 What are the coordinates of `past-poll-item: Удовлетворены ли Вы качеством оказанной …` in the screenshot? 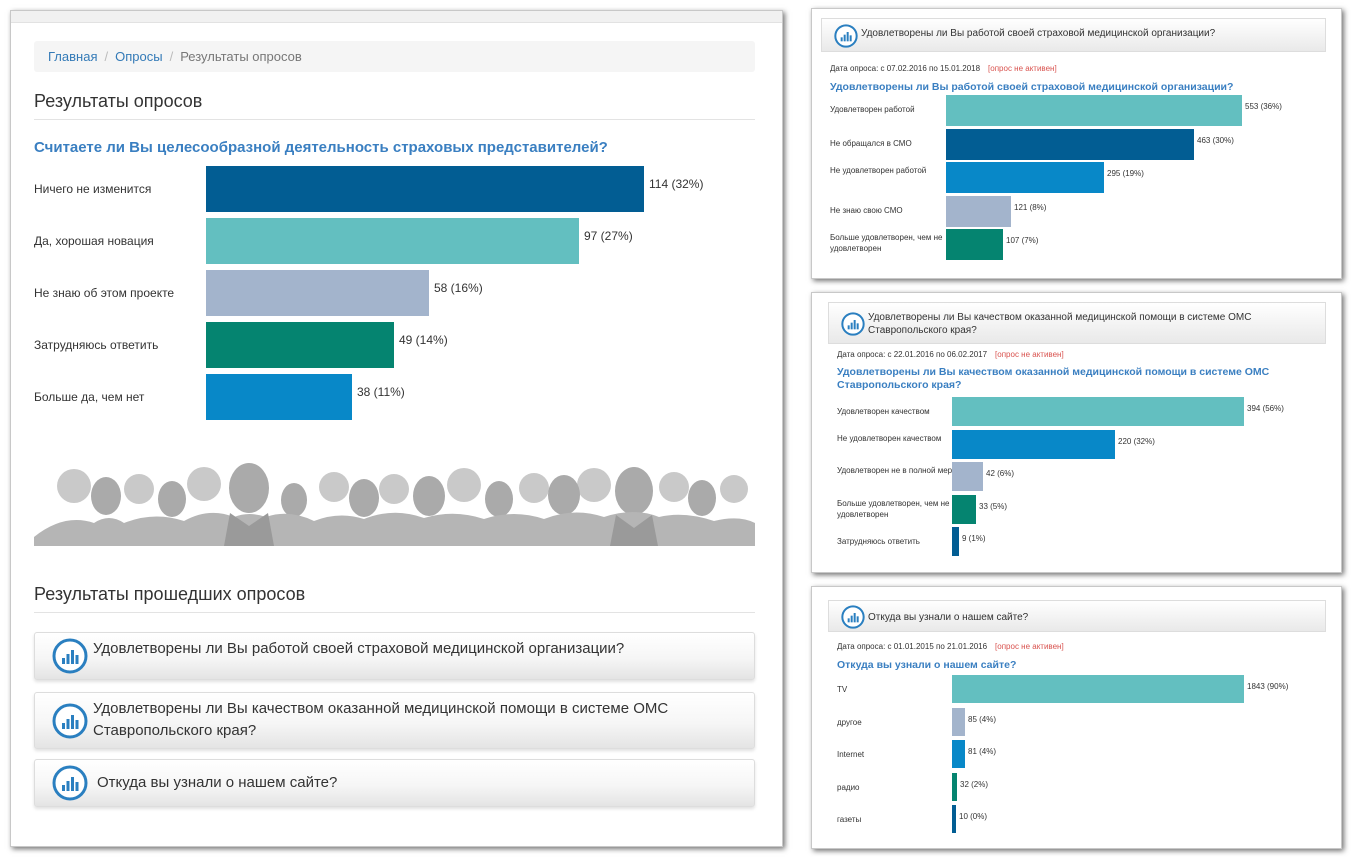 It's located at (394, 720).